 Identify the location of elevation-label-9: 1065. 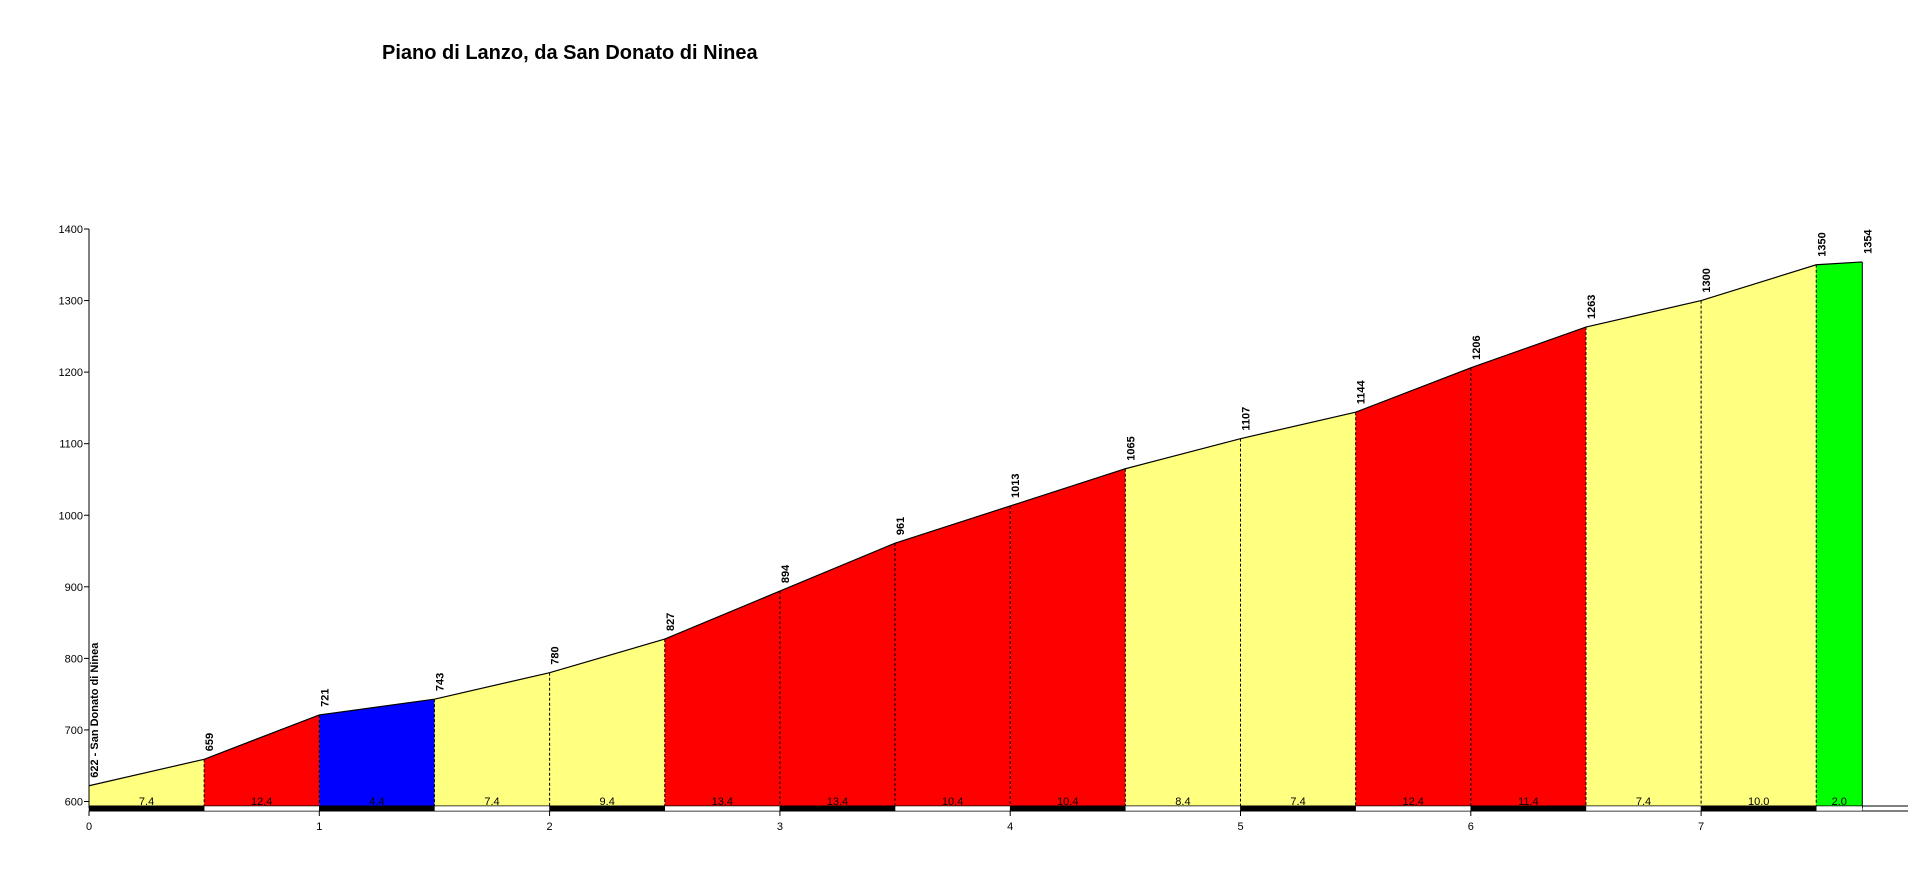
(1131, 448).